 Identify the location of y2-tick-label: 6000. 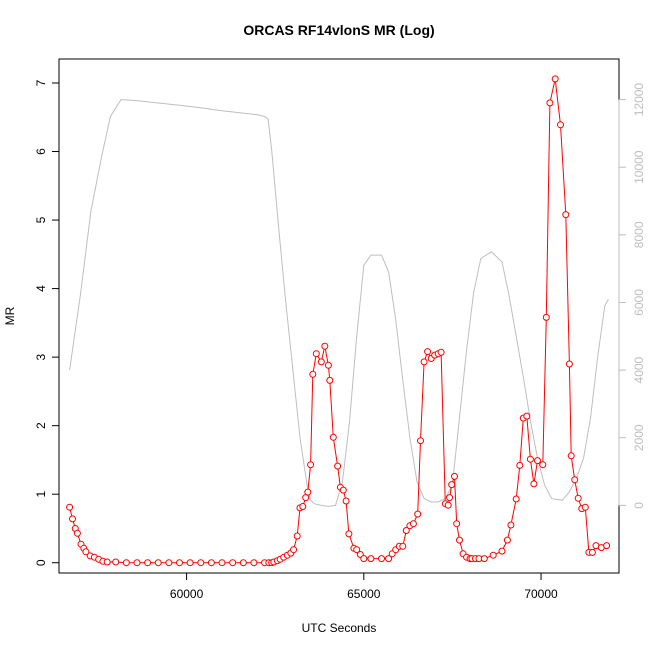
(639, 302).